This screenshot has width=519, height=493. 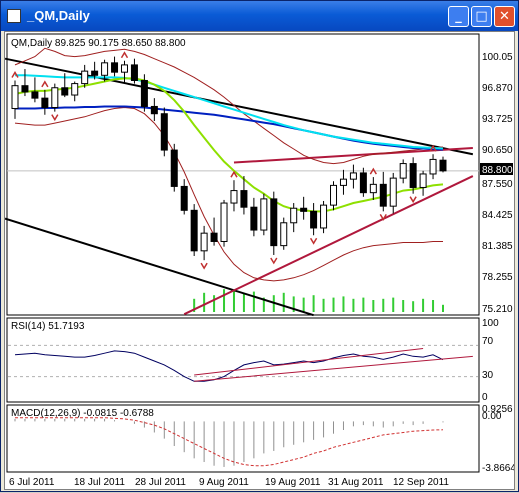 I want to click on date-tick: 12 Sep 2011, so click(x=421, y=482).